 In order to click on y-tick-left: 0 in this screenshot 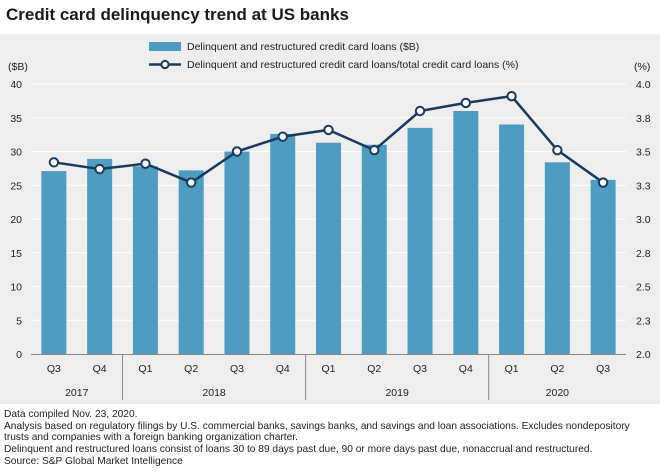, I will do `click(19, 355)`.